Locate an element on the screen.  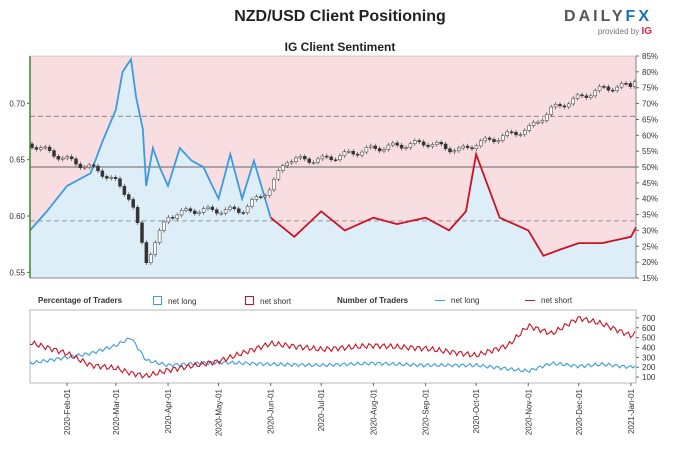
chart-subtitle: IG Client Sentiment is located at coordinates (340, 47).